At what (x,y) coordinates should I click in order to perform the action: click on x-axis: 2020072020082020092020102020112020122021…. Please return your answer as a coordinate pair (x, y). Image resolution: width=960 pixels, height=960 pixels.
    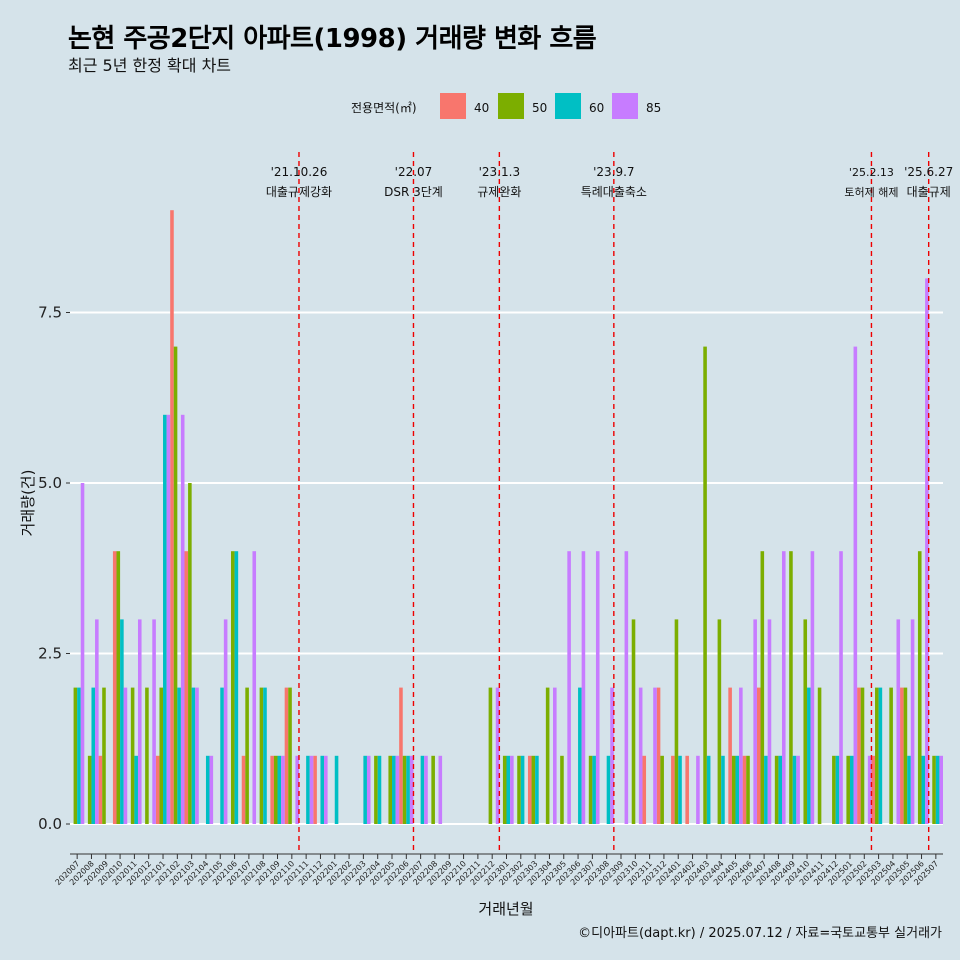
    Looking at the image, I should click on (498, 870).